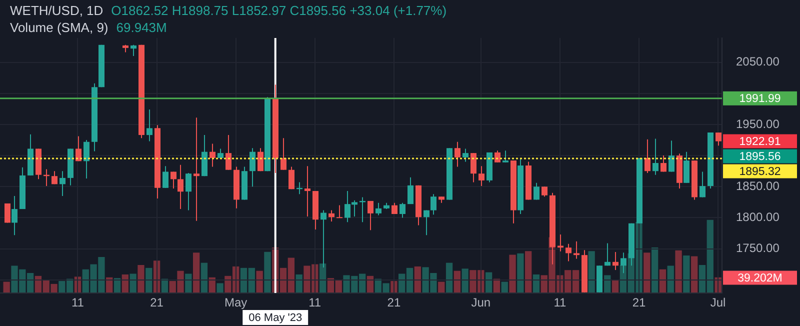 The width and height of the screenshot is (800, 326). I want to click on chart-subtitle: Volume (SMA, 9), so click(59, 27).